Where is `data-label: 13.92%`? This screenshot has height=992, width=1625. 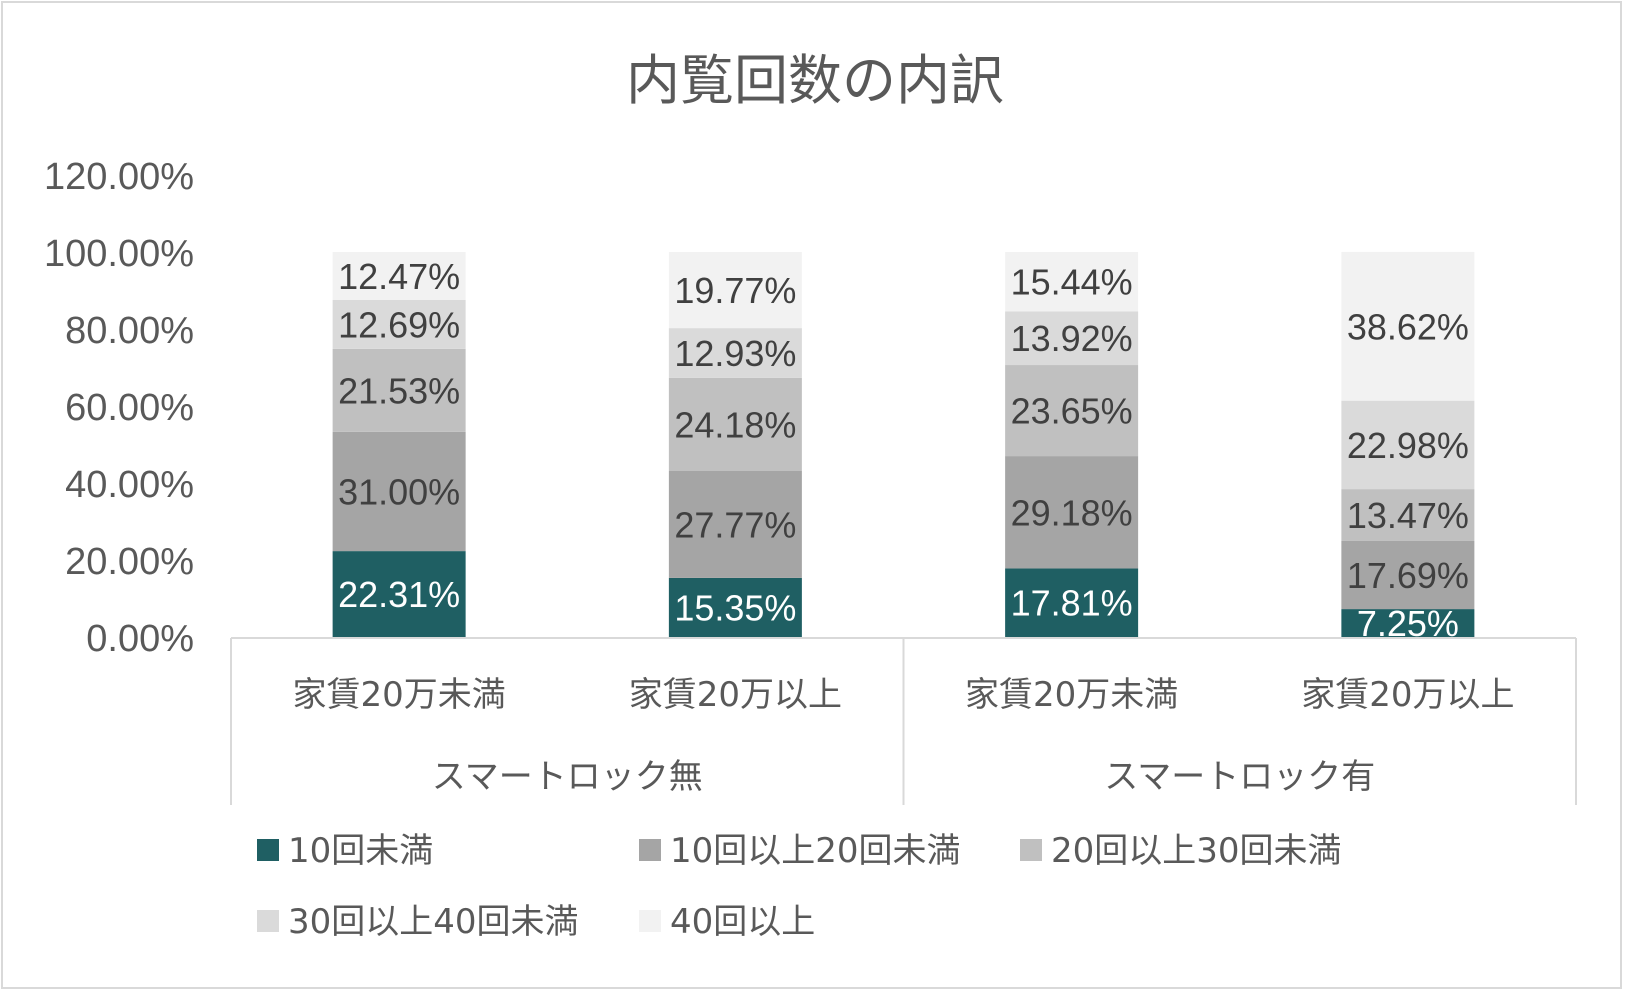 data-label: 13.92% is located at coordinates (1072, 338).